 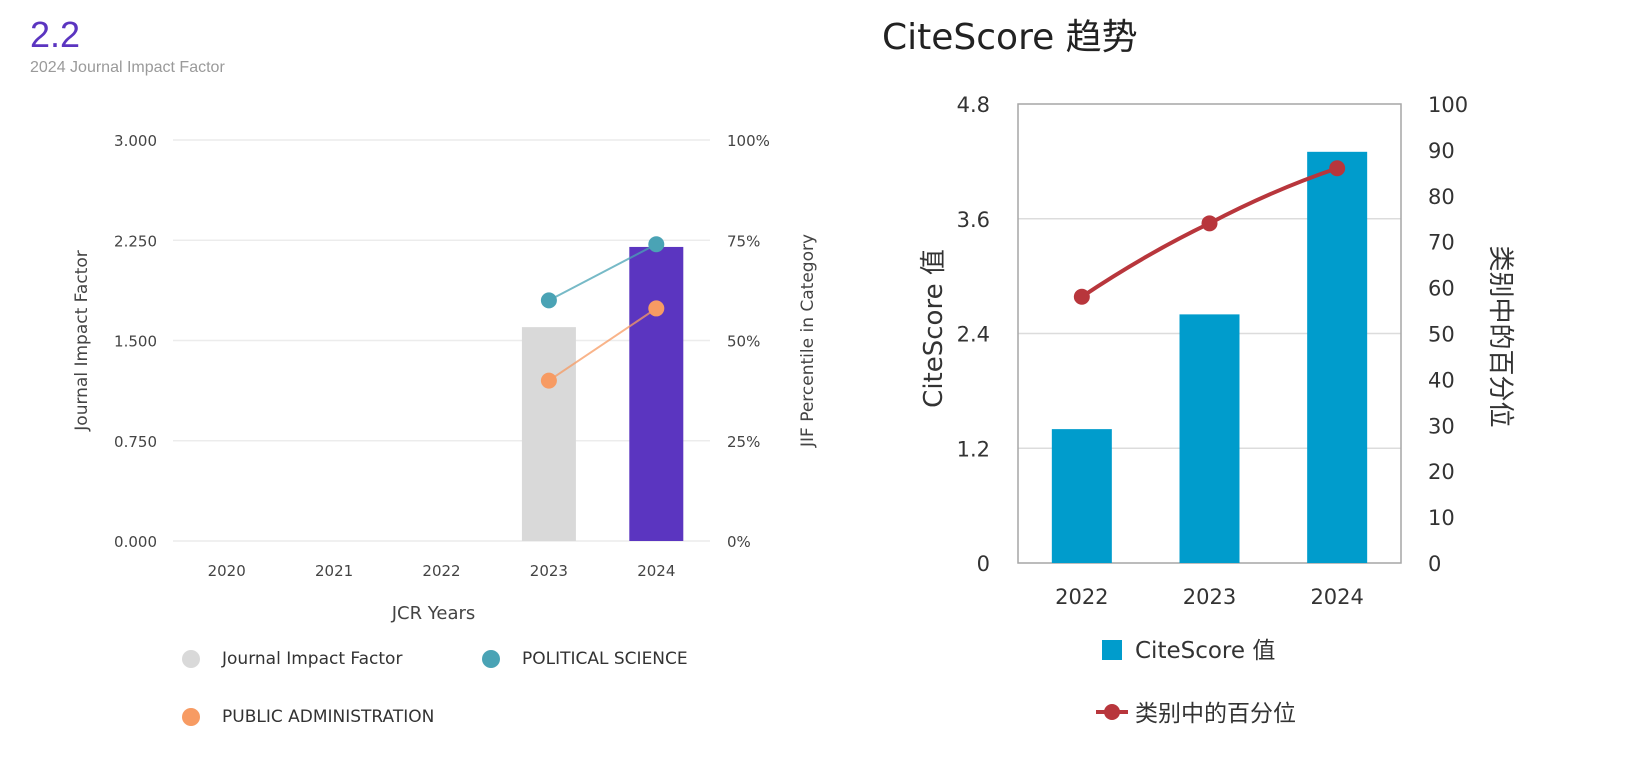 What do you see at coordinates (934, 328) in the screenshot?
I see `y-axis-title: CiteScore 值` at bounding box center [934, 328].